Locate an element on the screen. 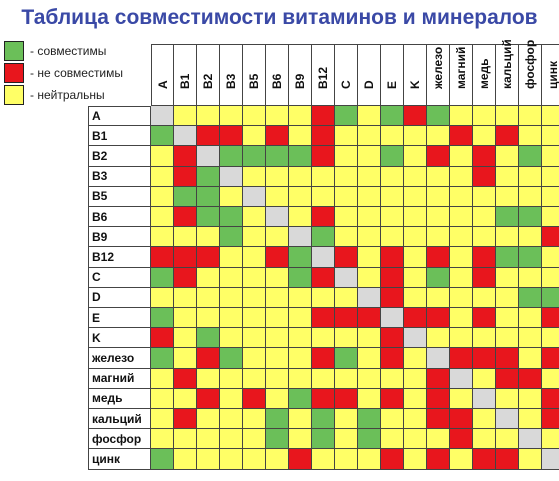  row-label: магний is located at coordinates (119, 378).